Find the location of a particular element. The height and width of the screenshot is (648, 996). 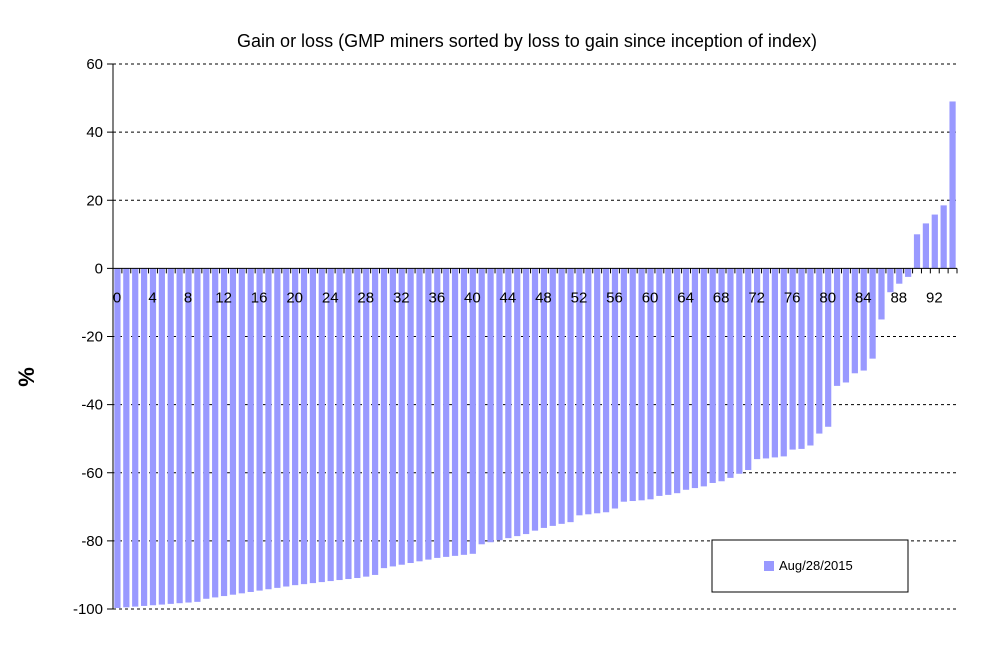

x-tick-label: 0 is located at coordinates (117, 297).